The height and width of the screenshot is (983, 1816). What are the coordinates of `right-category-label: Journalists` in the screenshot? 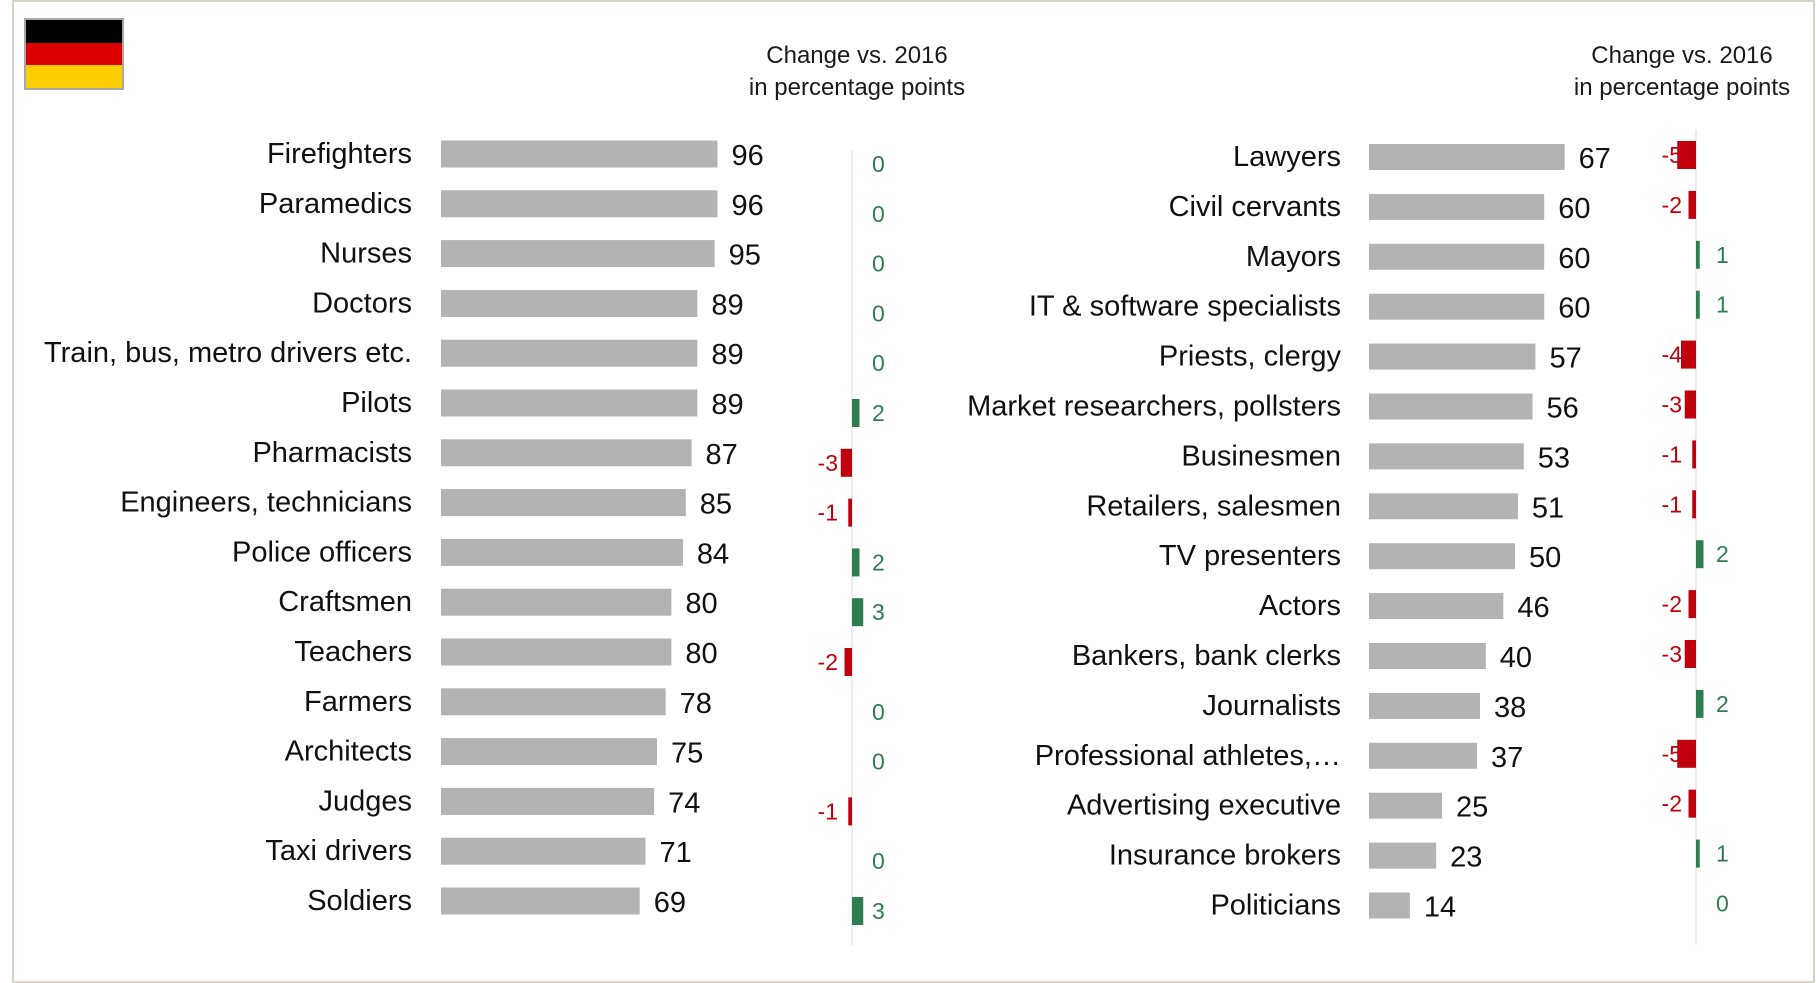 It's located at (1271, 706).